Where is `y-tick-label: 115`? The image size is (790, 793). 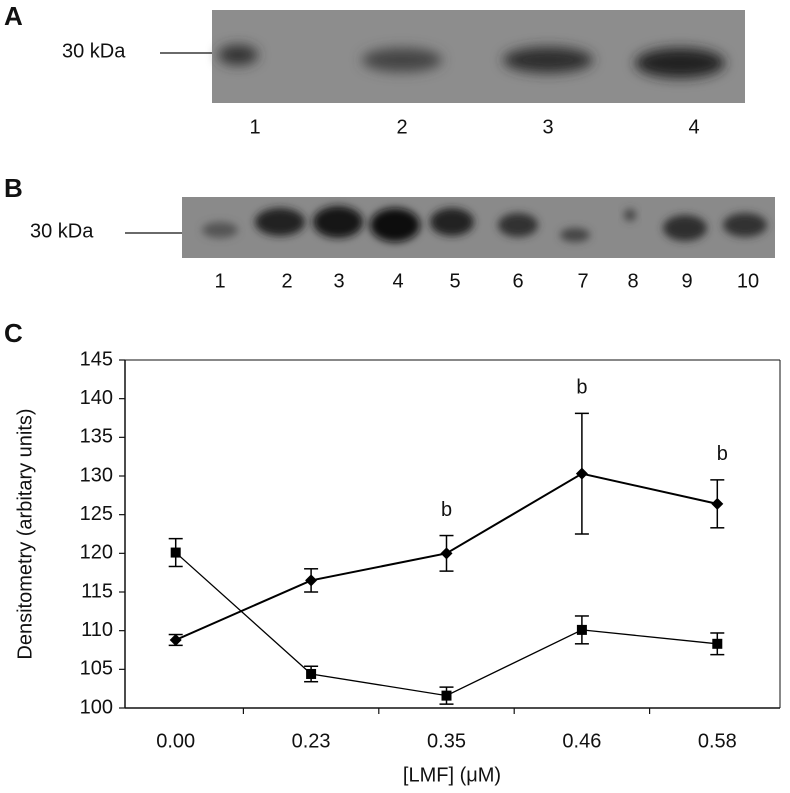
y-tick-label: 115 is located at coordinates (97, 591).